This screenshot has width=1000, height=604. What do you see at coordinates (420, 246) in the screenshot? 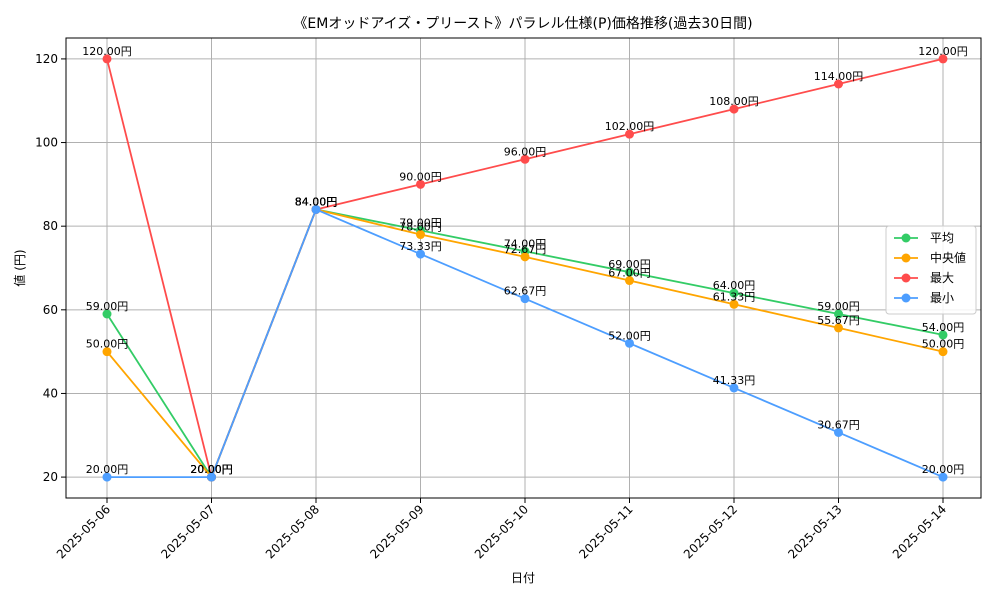
I see `data-label: 73.33円` at bounding box center [420, 246].